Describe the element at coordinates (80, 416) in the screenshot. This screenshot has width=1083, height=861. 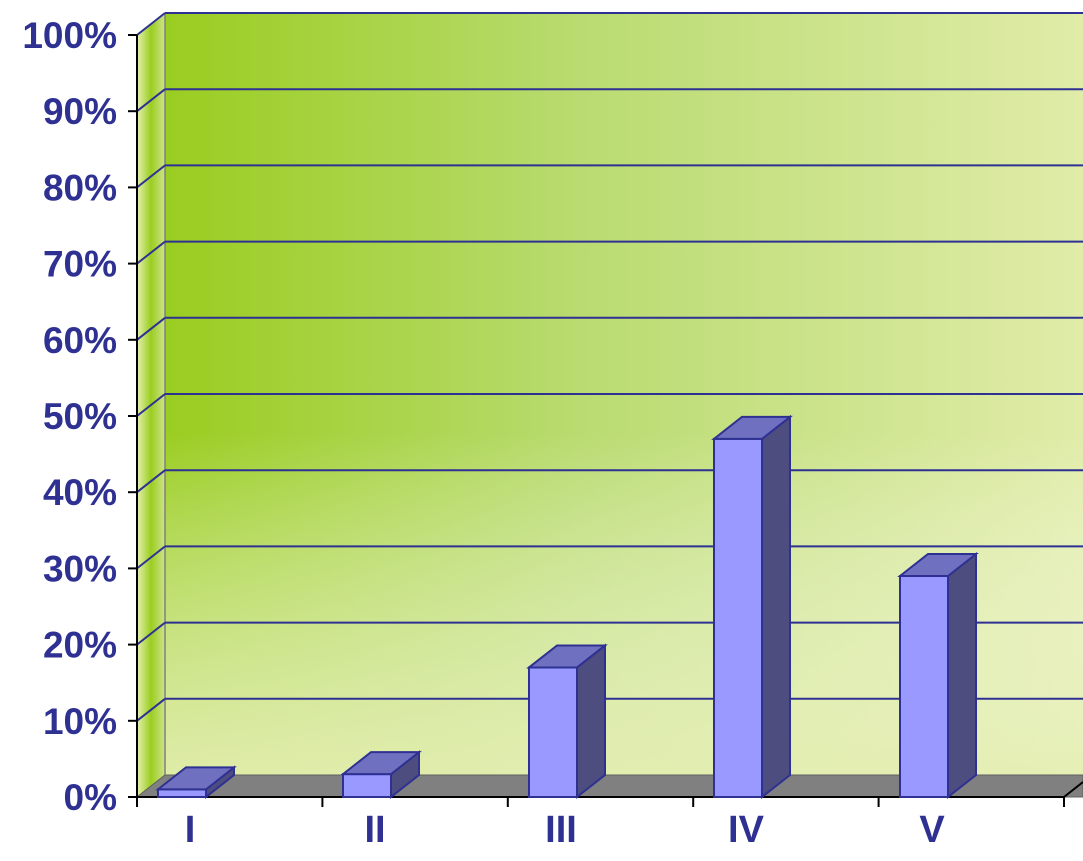
I see `y-tick-label: 50%` at that location.